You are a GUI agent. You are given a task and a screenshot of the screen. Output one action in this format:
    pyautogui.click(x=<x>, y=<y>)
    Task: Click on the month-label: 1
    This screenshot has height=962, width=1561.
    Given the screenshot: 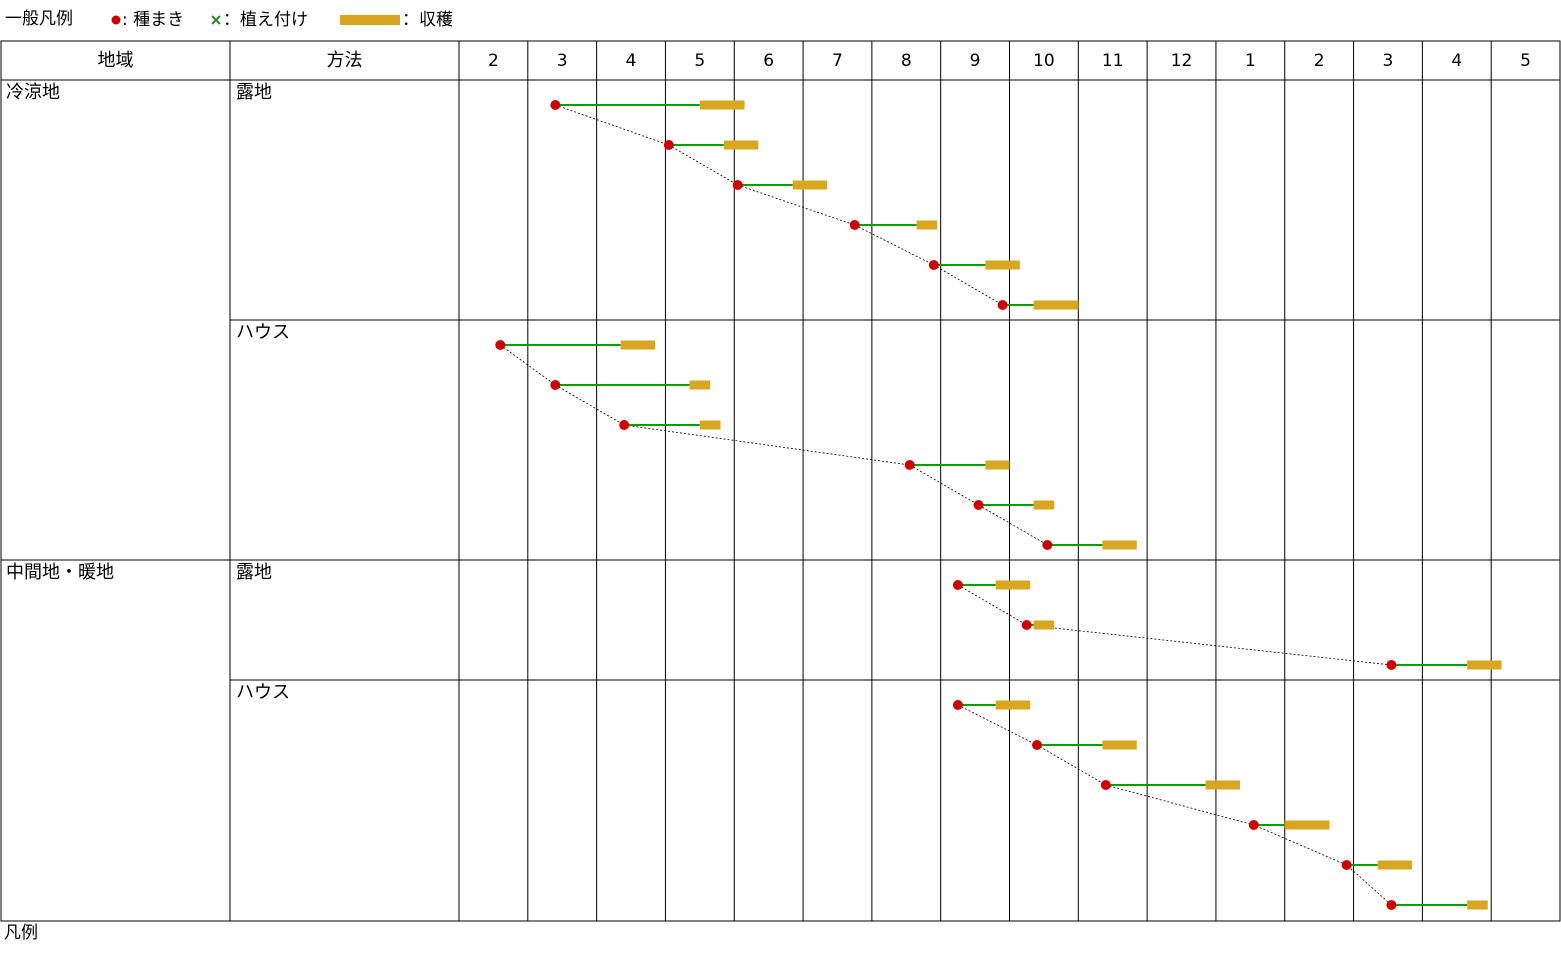 What is the action you would take?
    pyautogui.click(x=1250, y=61)
    